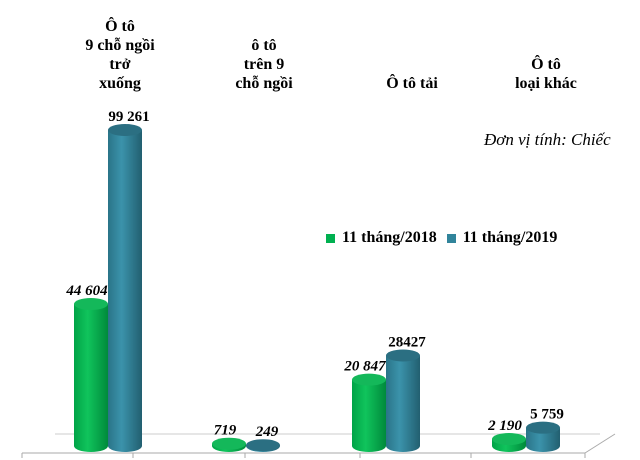 The width and height of the screenshot is (640, 460). What do you see at coordinates (504, 426) in the screenshot?
I see `data-label: 2 190` at bounding box center [504, 426].